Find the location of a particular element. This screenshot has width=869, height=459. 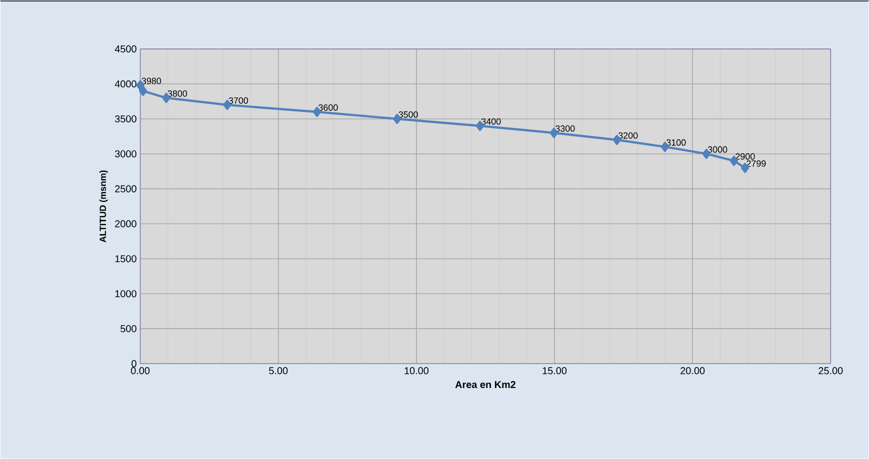

x-tick-label: 0.00 is located at coordinates (140, 370).